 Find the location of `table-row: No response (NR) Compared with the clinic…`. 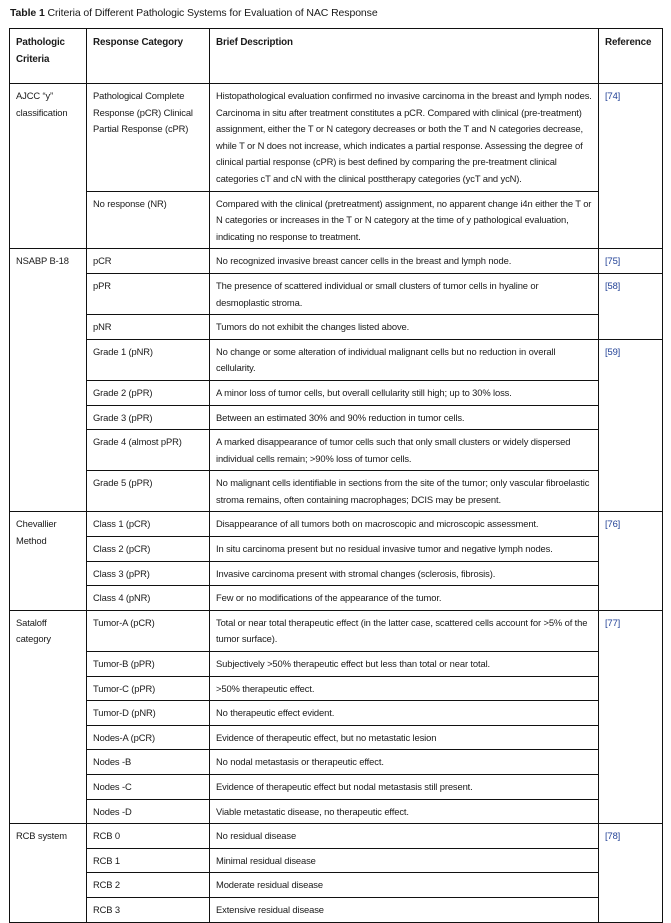

table-row: No response (NR) Compared with the clinic… is located at coordinates (336, 220).